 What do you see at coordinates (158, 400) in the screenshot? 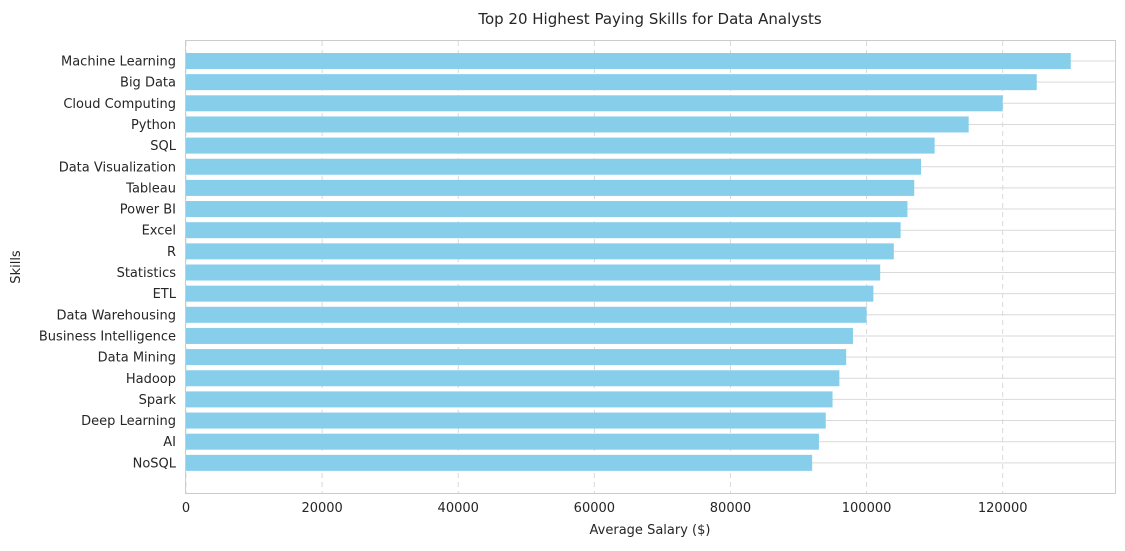
I see `y-tick-label: Spark` at bounding box center [158, 400].